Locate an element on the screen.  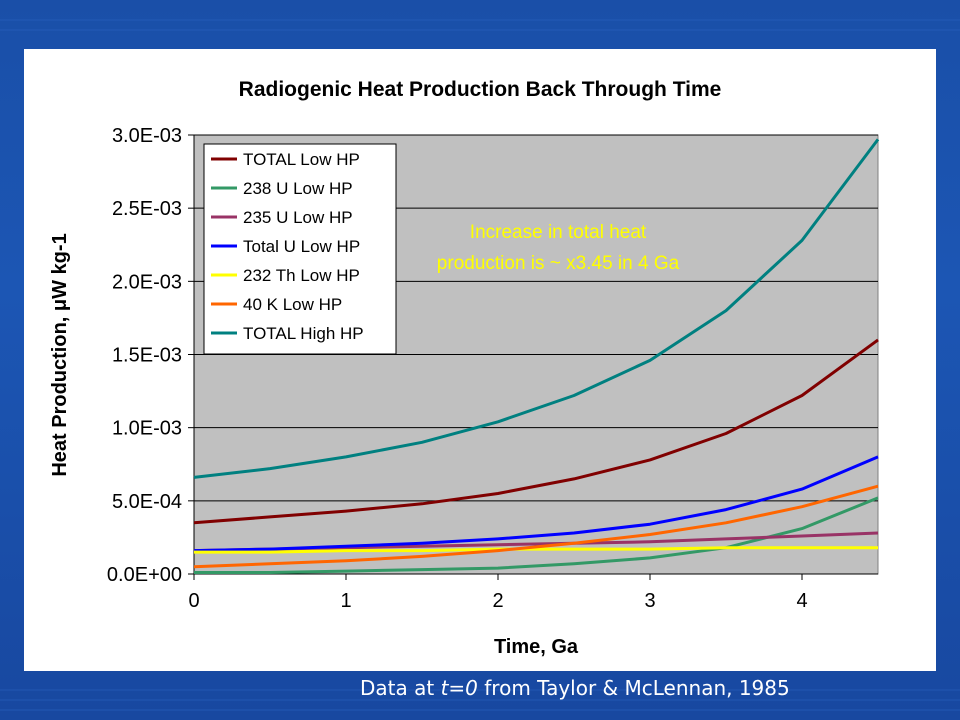
legend-box is located at coordinates (300, 249).